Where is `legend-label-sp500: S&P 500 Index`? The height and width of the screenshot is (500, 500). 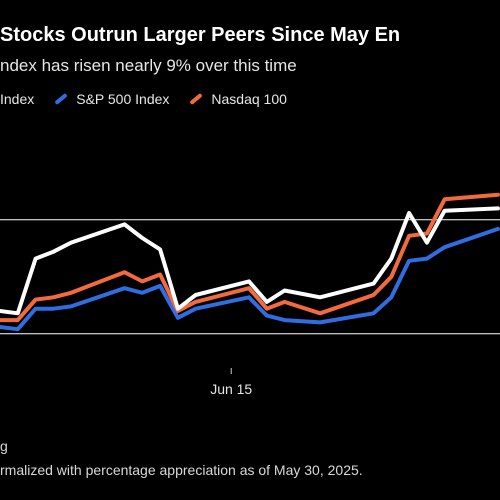 legend-label-sp500: S&P 500 Index is located at coordinates (123, 99).